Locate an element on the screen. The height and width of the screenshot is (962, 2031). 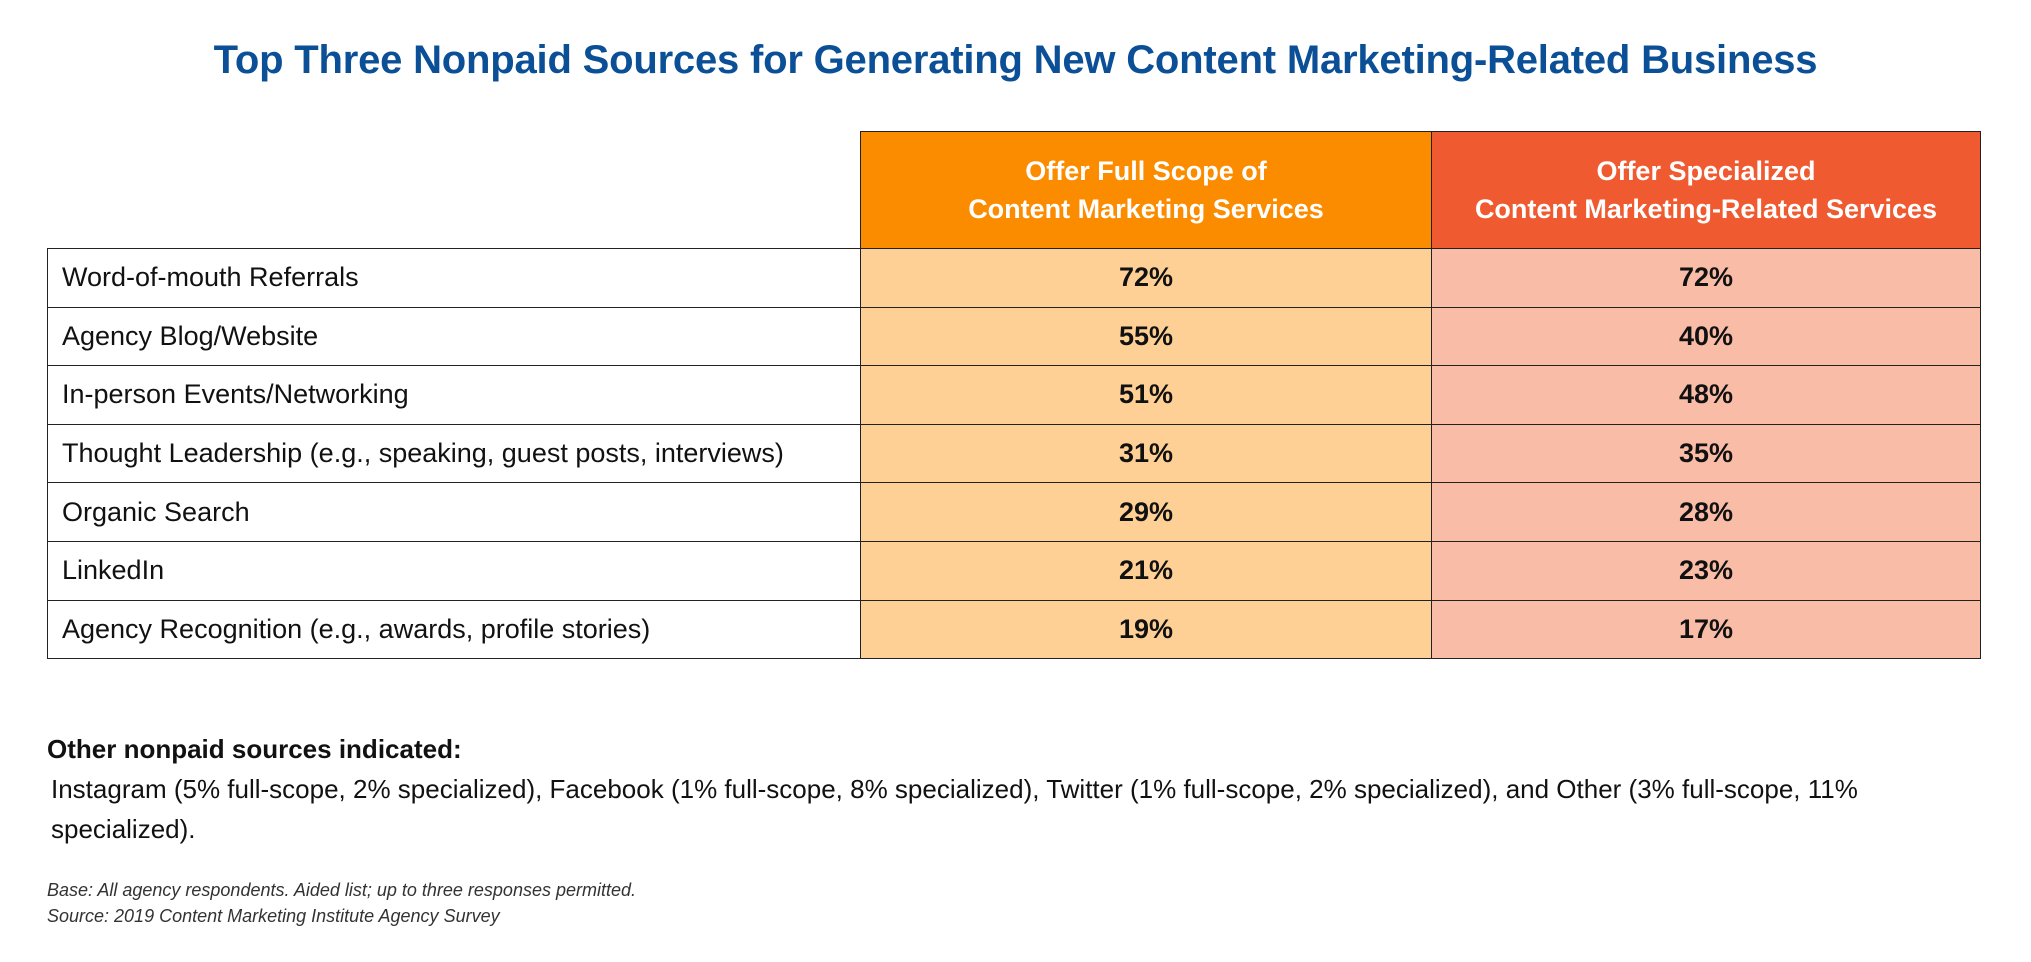
row-label: Word-of-mouth Referrals is located at coordinates (454, 278).